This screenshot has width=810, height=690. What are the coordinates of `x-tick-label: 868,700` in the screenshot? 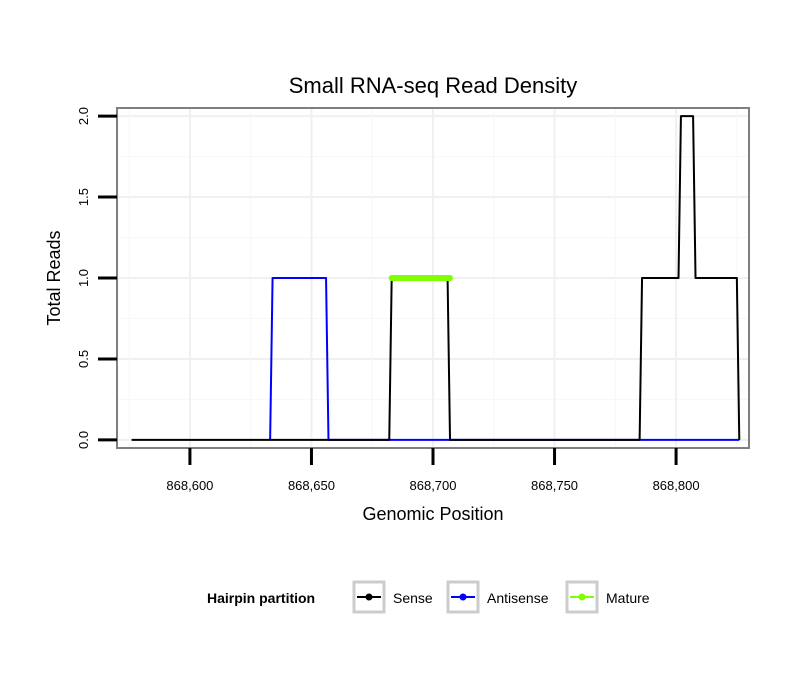 It's located at (433, 485).